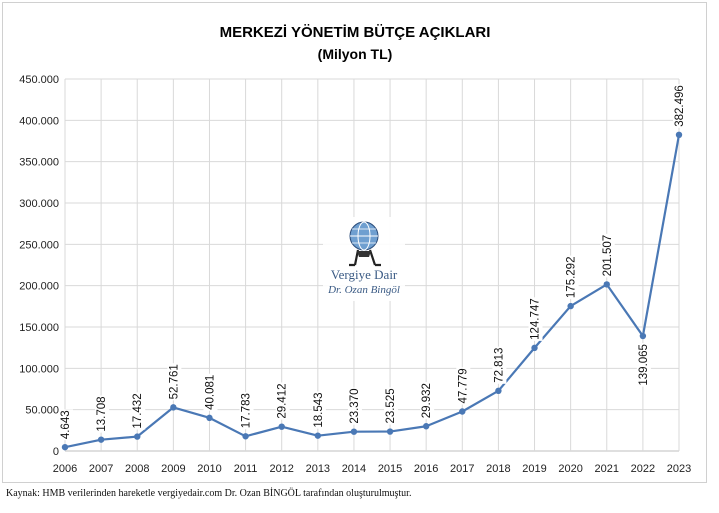 The height and width of the screenshot is (513, 719). Describe the element at coordinates (65, 469) in the screenshot. I see `x-tick-label: 2006` at that location.